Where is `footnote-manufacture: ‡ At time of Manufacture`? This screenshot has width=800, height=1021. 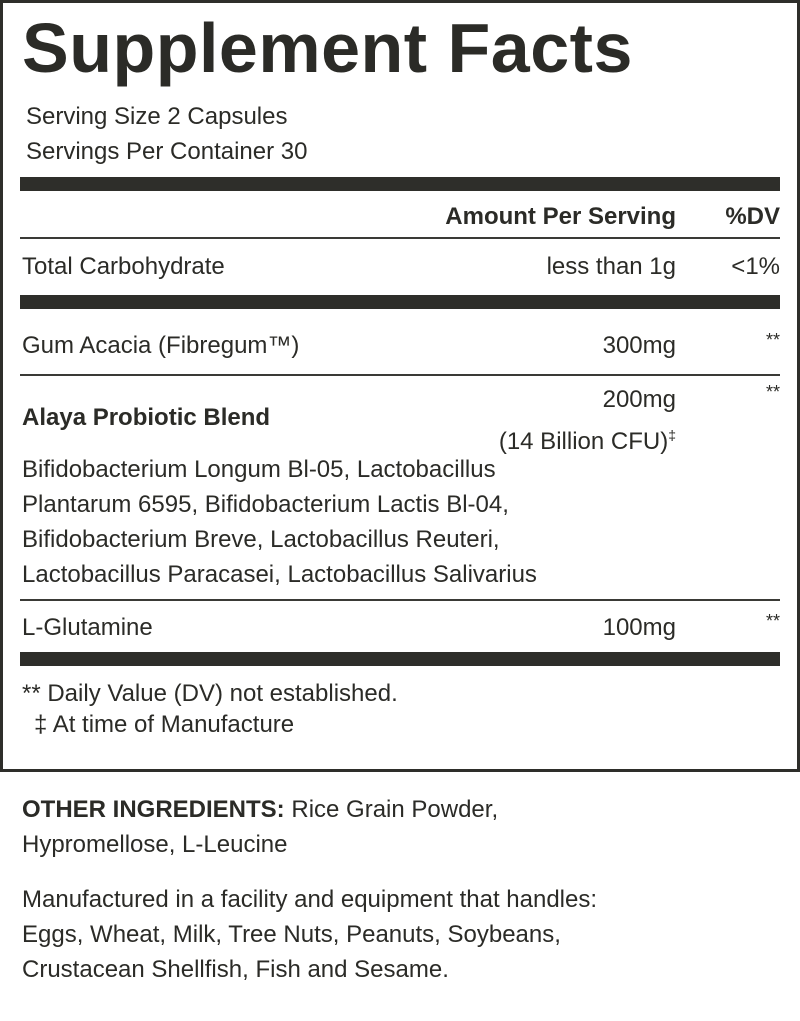
footnote-manufacture: ‡ At time of Manufacture is located at coordinates (164, 724).